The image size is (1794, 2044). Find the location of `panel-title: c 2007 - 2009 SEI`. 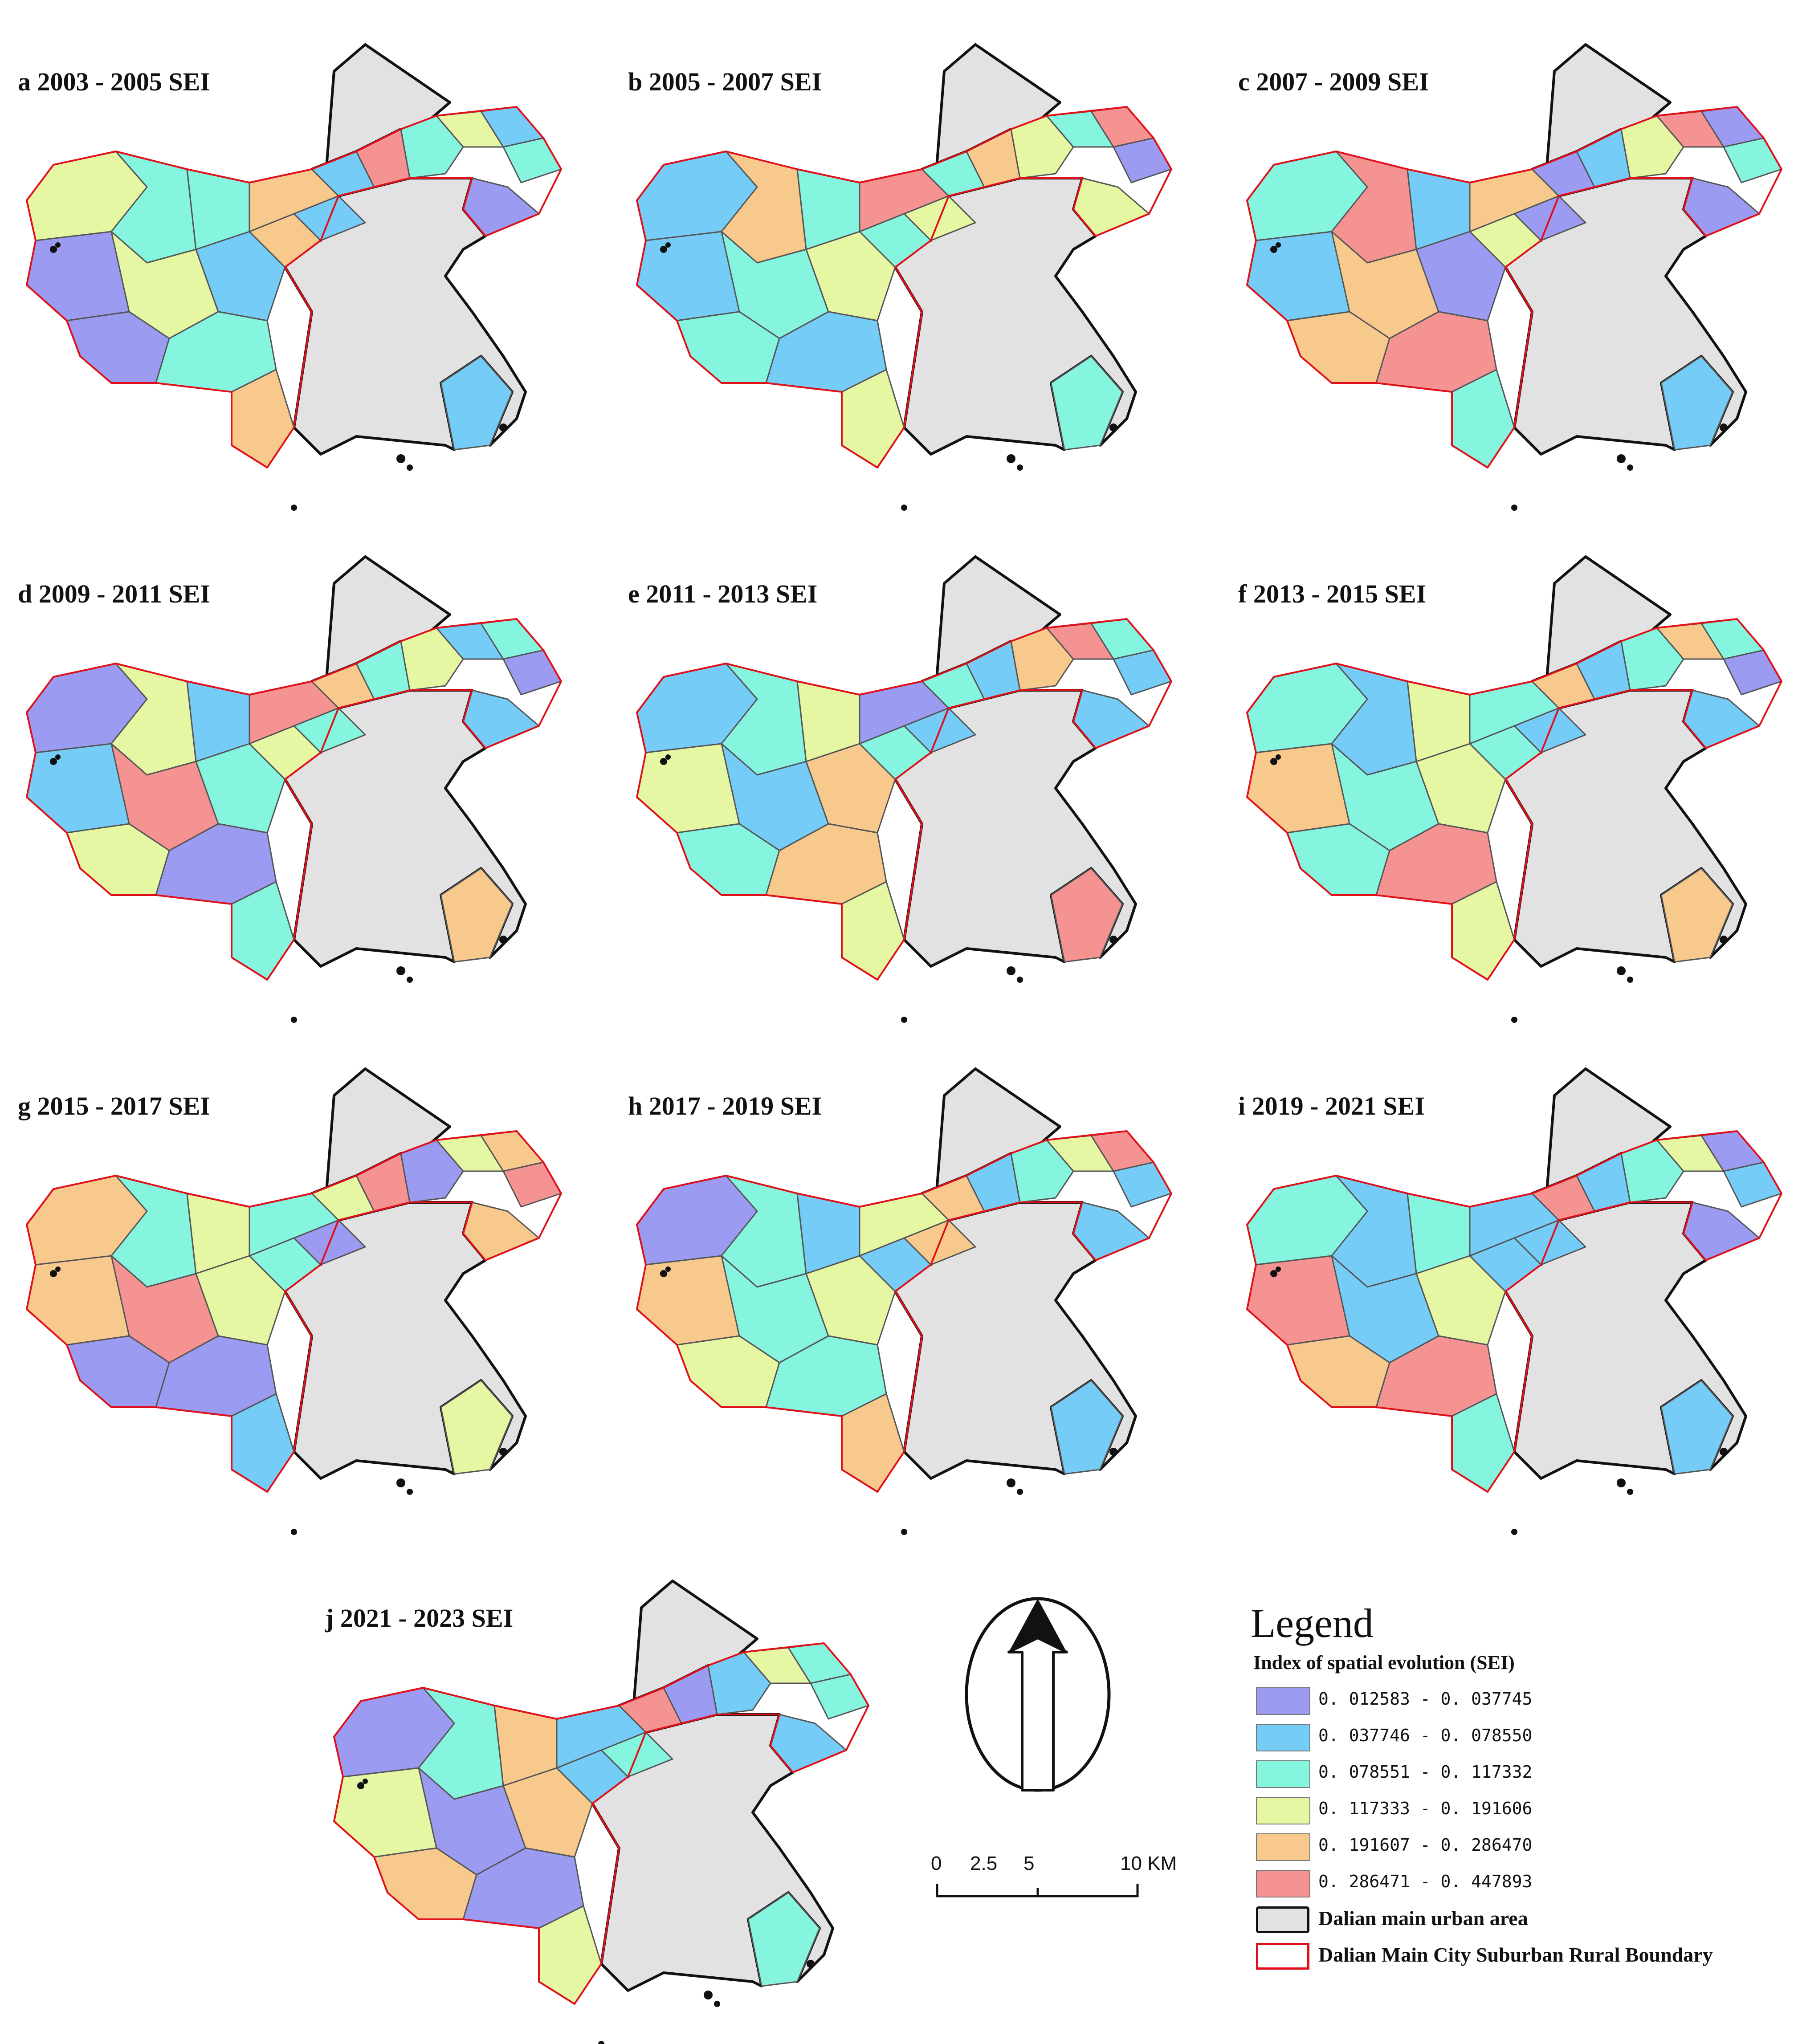

panel-title: c 2007 - 2009 SEI is located at coordinates (1333, 82).